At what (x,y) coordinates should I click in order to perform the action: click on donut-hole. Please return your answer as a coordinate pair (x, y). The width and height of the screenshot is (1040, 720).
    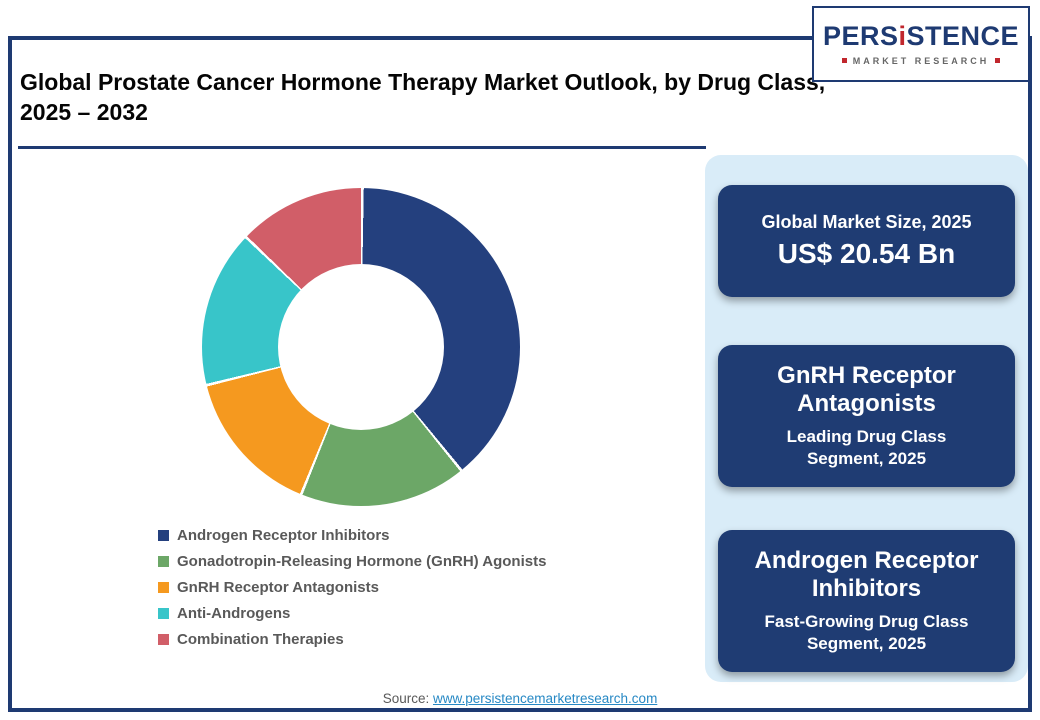
    Looking at the image, I should click on (361, 347).